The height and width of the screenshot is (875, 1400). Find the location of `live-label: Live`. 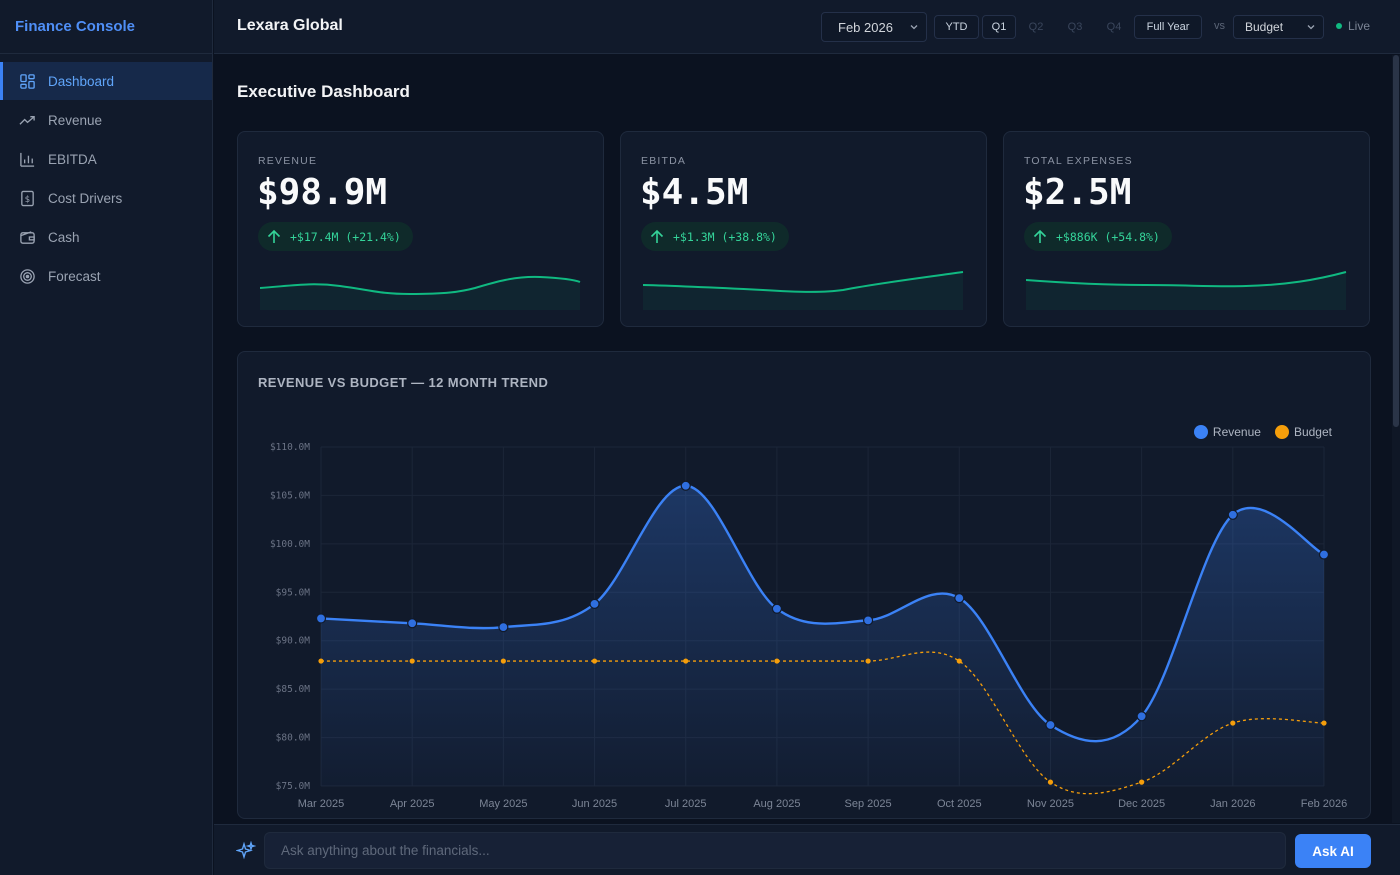

live-label: Live is located at coordinates (1358, 26).